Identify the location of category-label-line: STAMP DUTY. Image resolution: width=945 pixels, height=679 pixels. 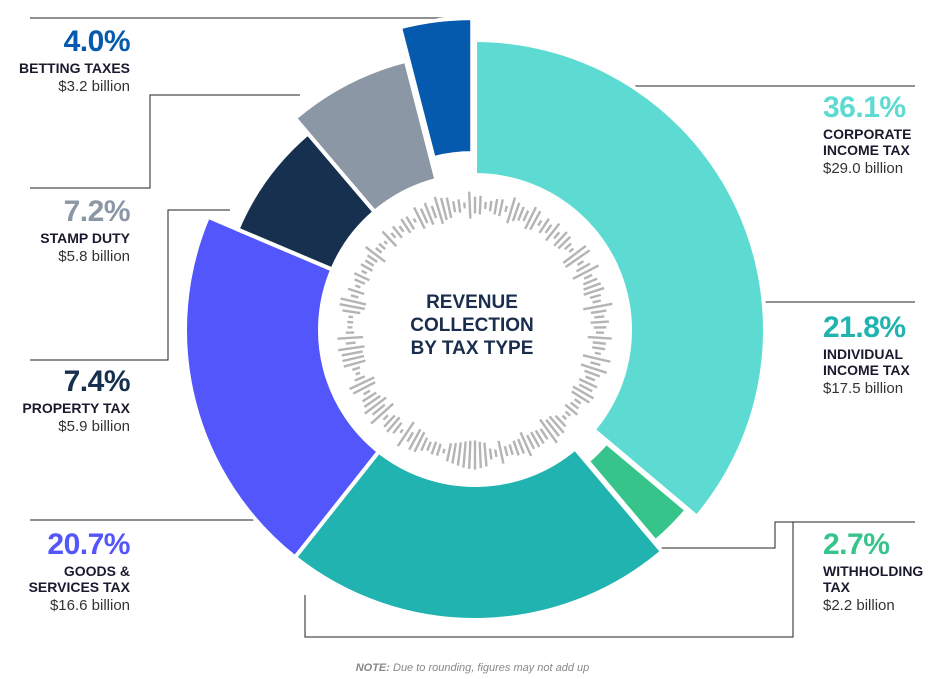
(85, 238).